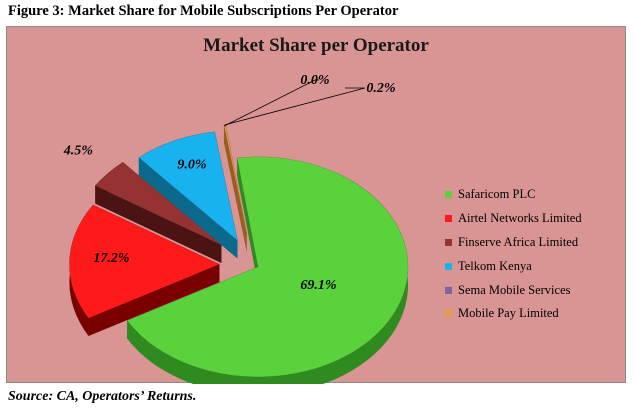  Describe the element at coordinates (111, 258) in the screenshot. I see `data-label-airtel-networks-limited: 17.2%` at that location.